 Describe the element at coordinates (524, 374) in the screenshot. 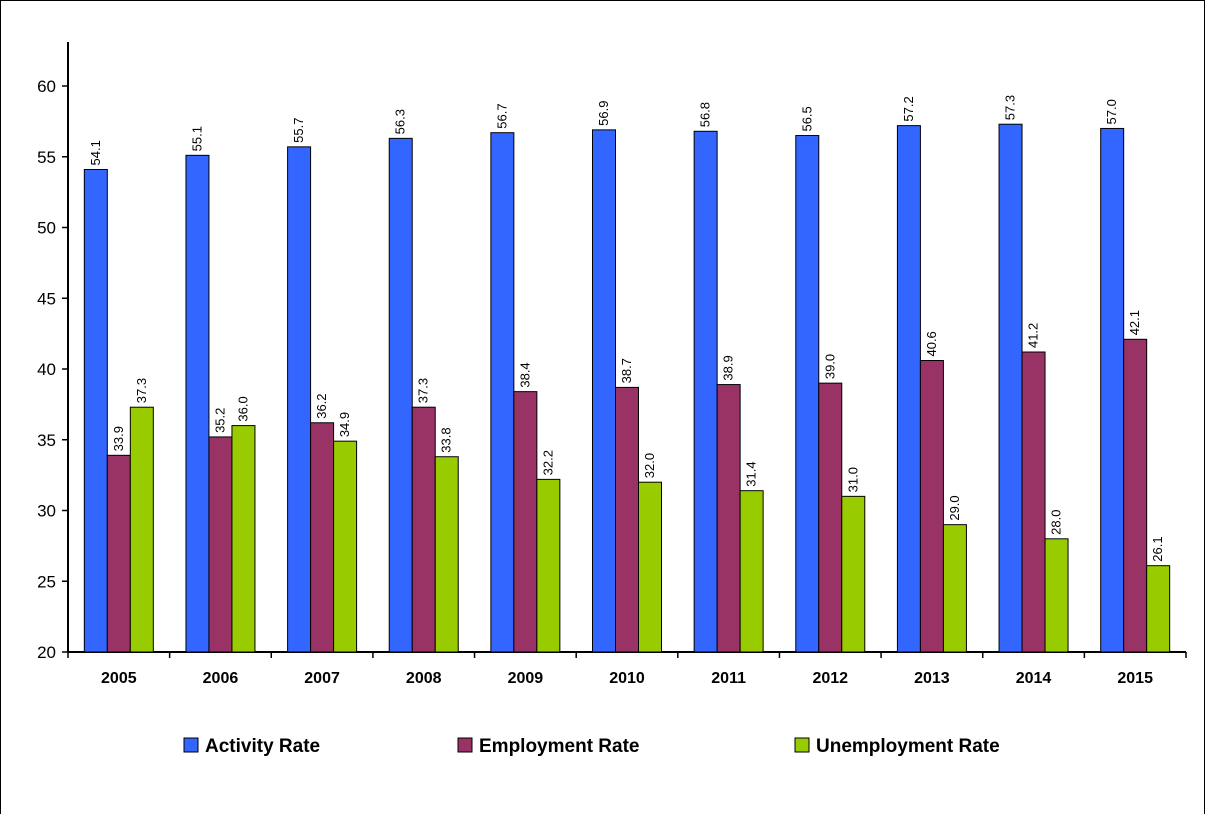

I see `data-label: 38.4` at that location.